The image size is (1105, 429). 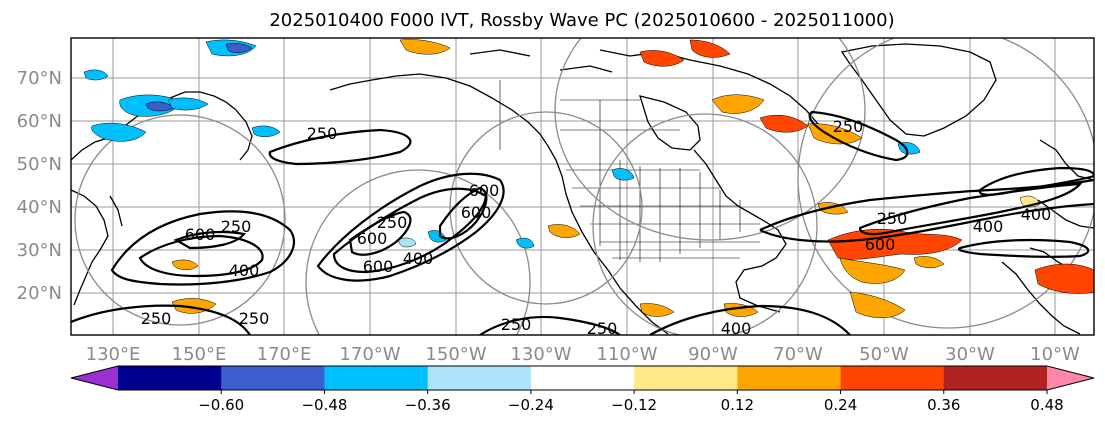 I want to click on coastline-kamchatka, so click(x=244, y=135).